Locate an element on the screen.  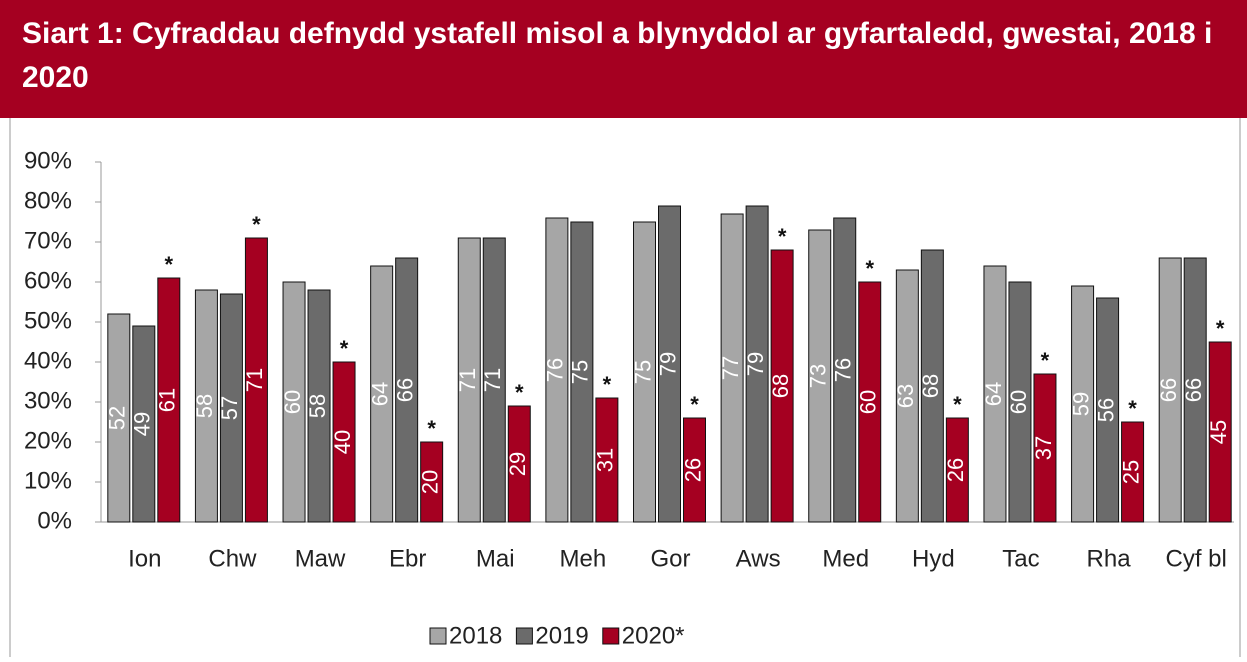
x-tick-label: Aws is located at coordinates (758, 558).